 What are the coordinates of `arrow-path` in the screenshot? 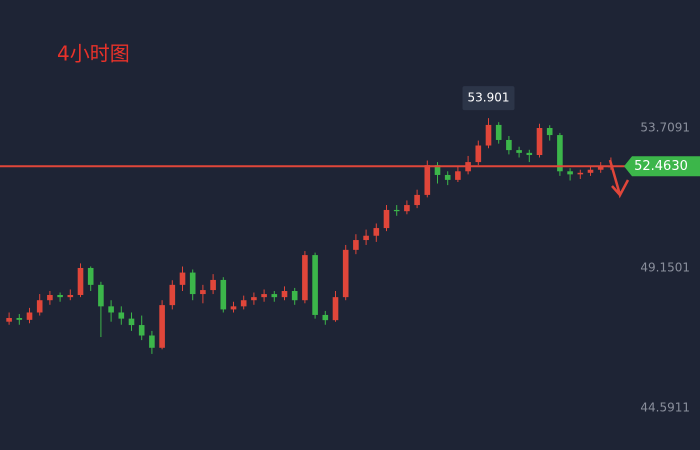 It's located at (619, 179).